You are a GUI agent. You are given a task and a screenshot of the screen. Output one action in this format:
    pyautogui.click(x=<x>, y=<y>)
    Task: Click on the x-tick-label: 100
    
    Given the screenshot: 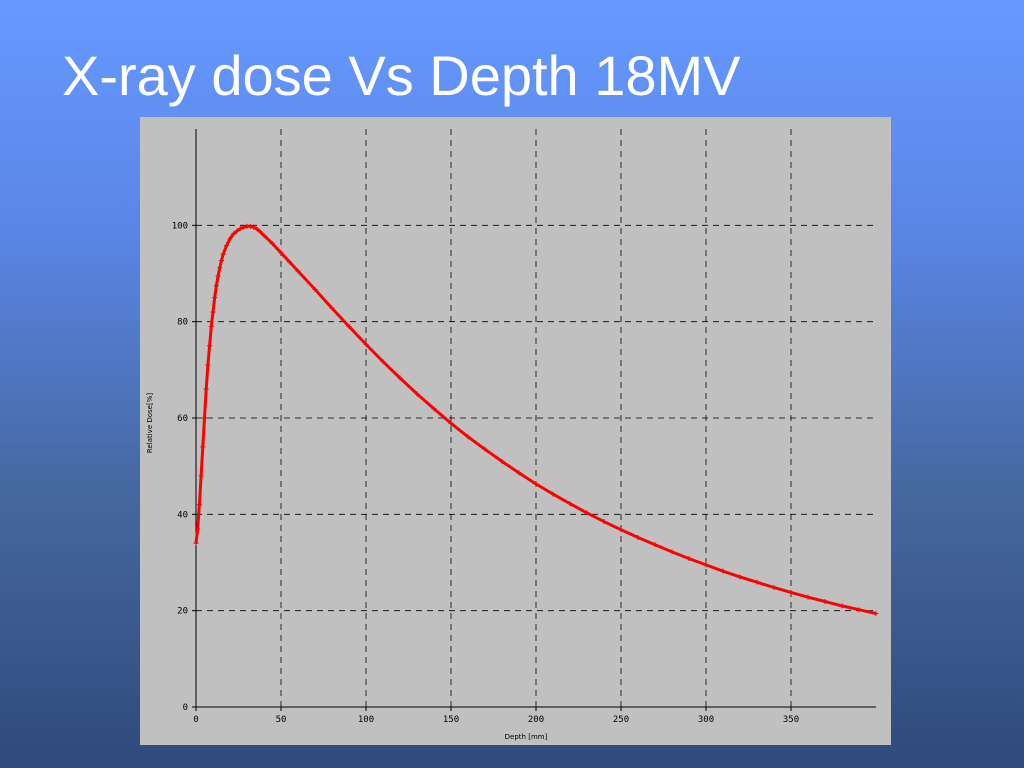 What is the action you would take?
    pyautogui.click(x=366, y=720)
    